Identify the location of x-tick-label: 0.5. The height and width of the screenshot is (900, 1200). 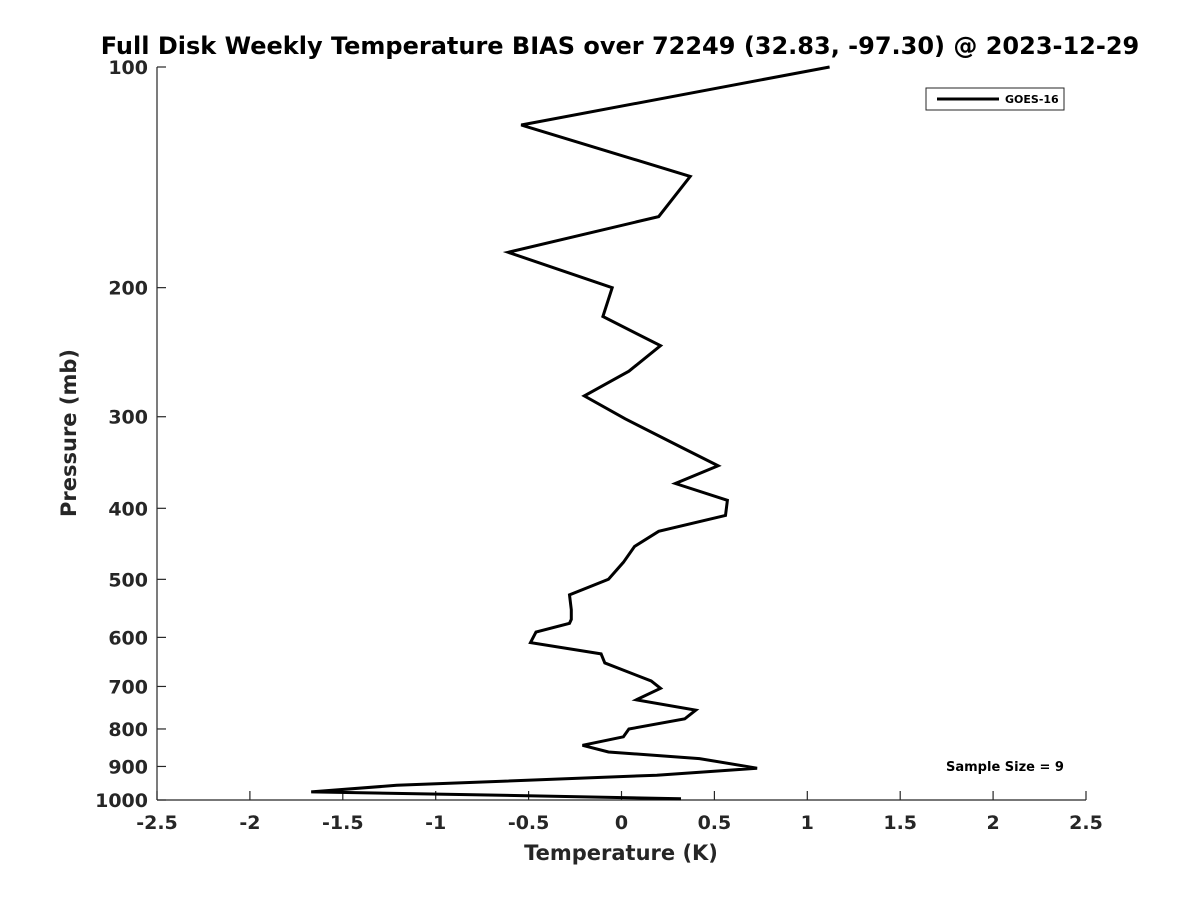
(715, 823).